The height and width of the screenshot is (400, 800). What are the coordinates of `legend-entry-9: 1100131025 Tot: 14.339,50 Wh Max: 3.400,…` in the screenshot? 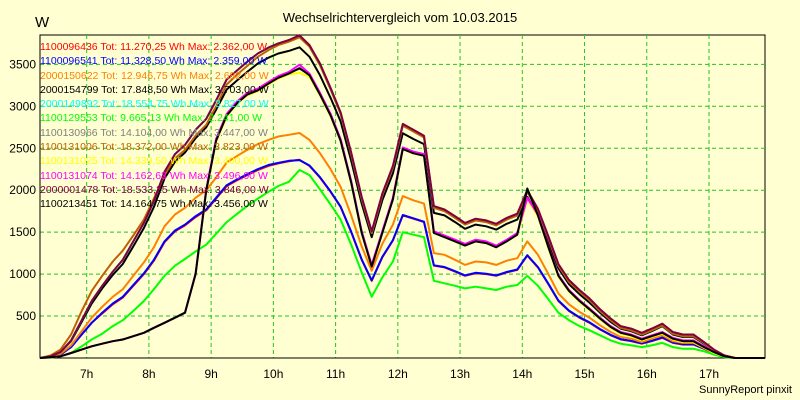 It's located at (154, 161).